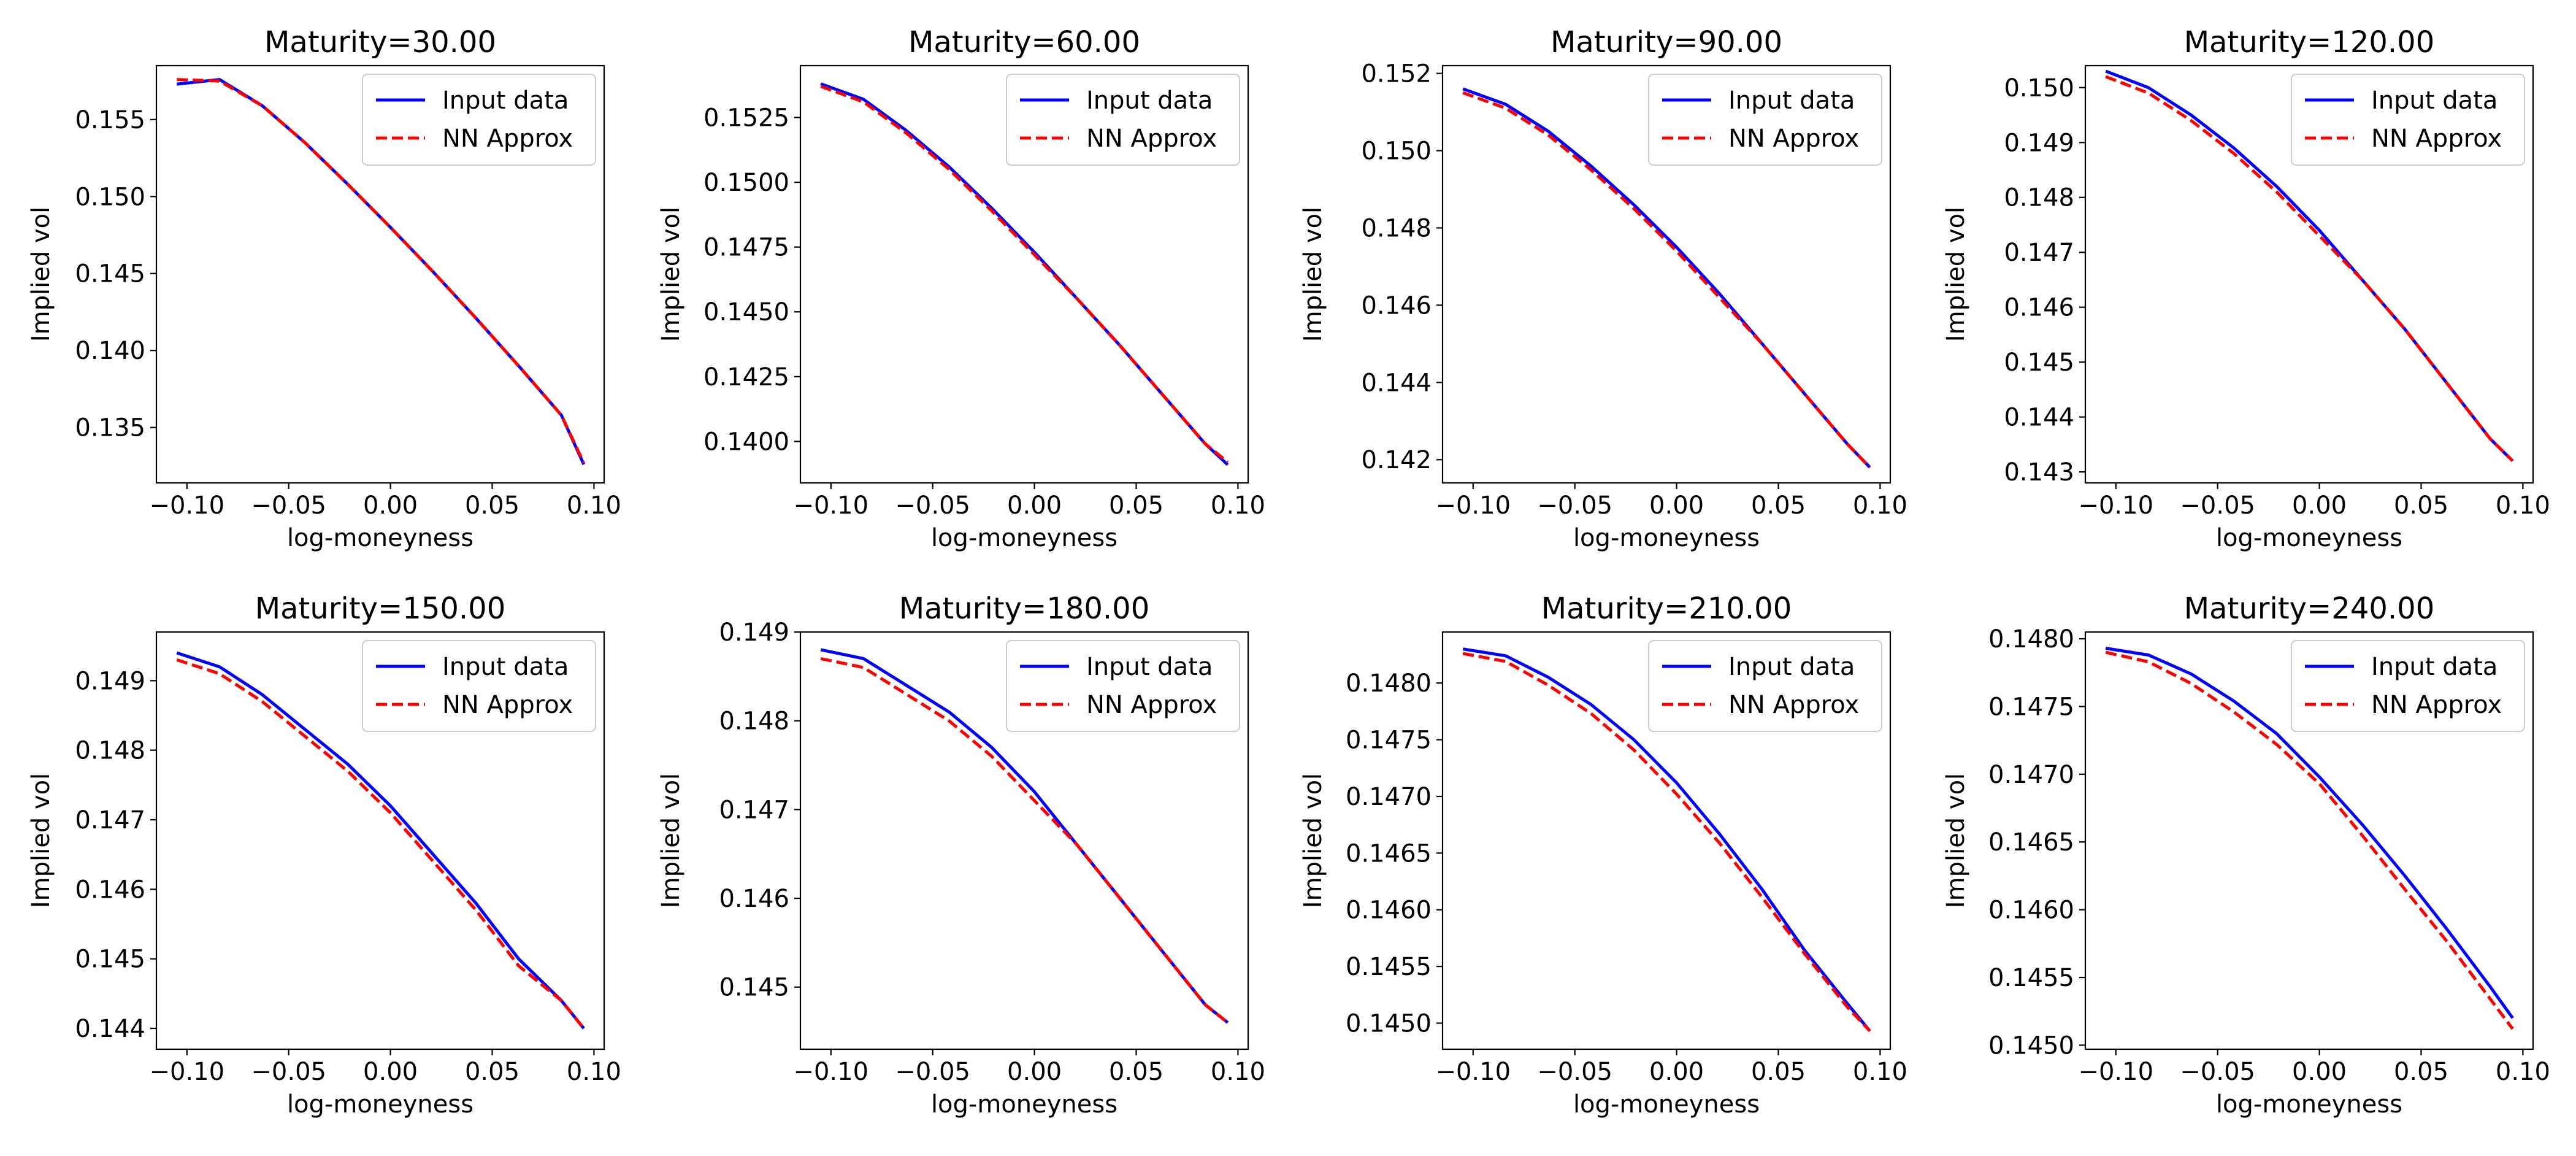 Image resolution: width=2576 pixels, height=1156 pixels. What do you see at coordinates (1396, 74) in the screenshot?
I see `y-tick-label: 0.152` at bounding box center [1396, 74].